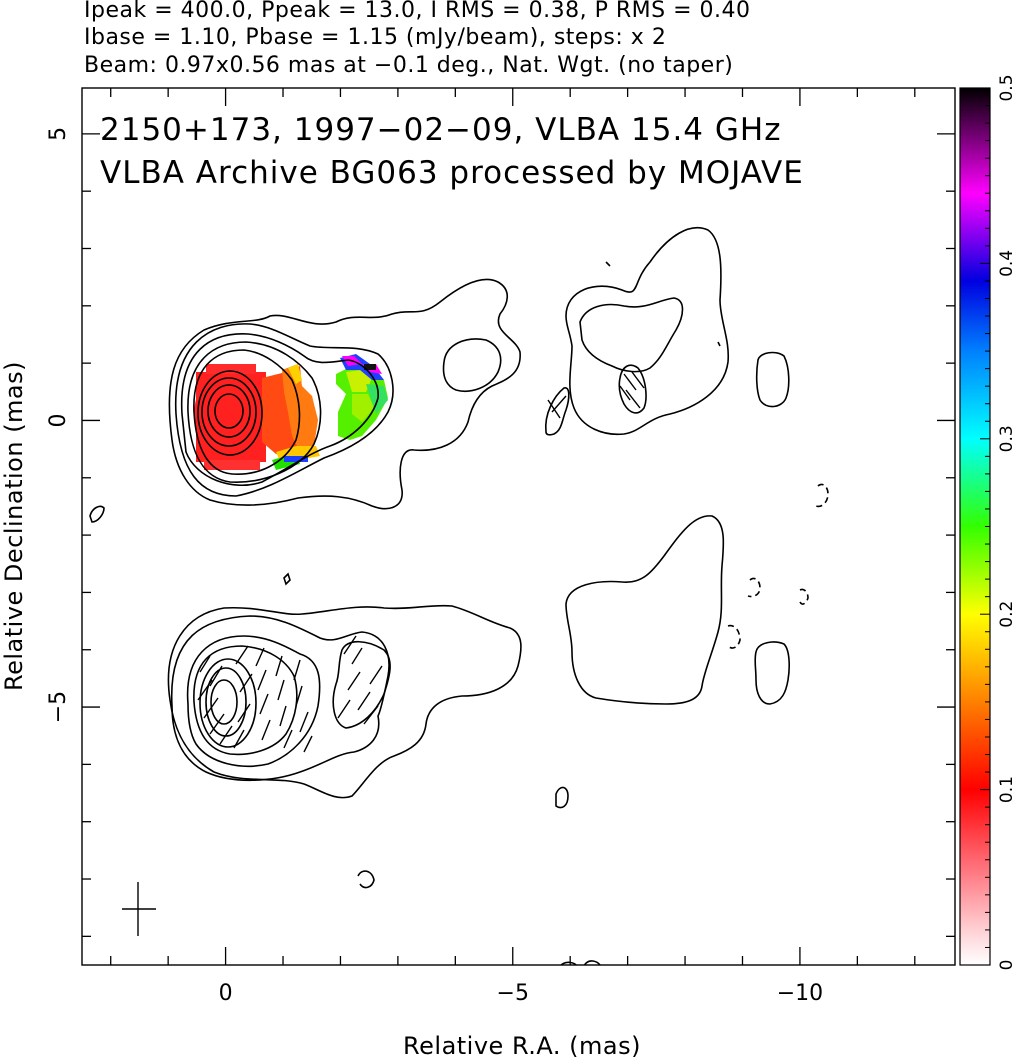  I want to click on colorbar-tick-label: 0.3, so click(1007, 438).